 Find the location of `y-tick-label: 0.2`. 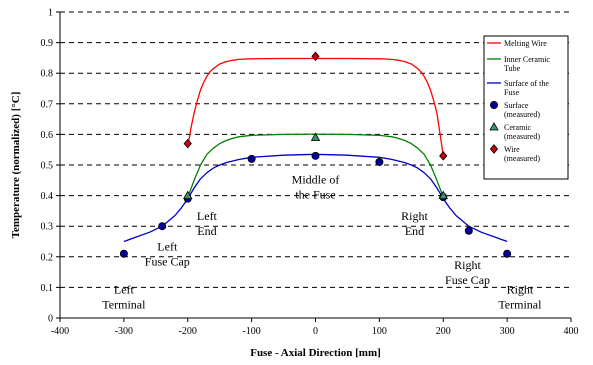

y-tick-label: 0.2 is located at coordinates (47, 257).